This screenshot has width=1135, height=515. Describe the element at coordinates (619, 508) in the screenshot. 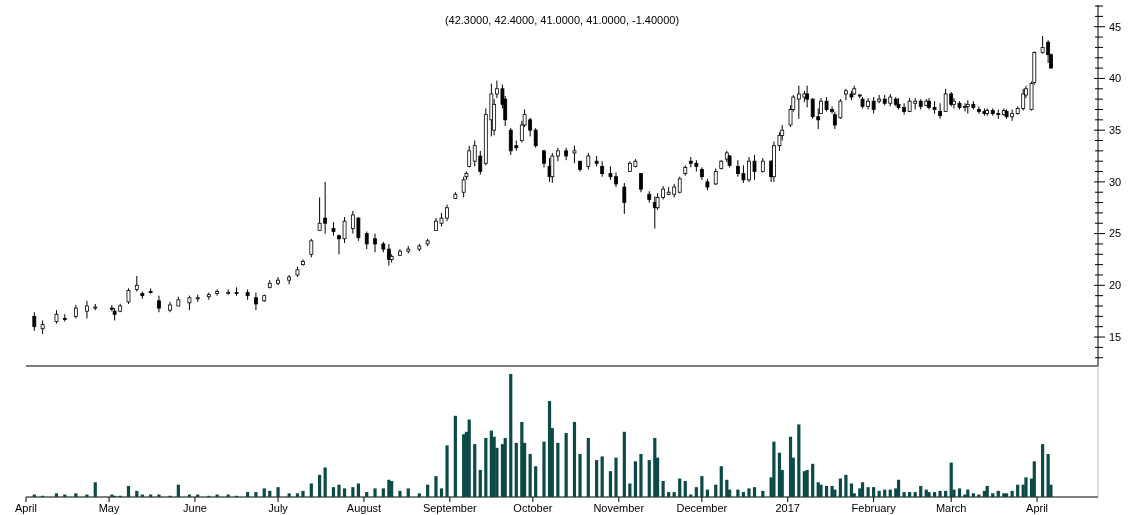

I see `x-tick-label: November` at that location.